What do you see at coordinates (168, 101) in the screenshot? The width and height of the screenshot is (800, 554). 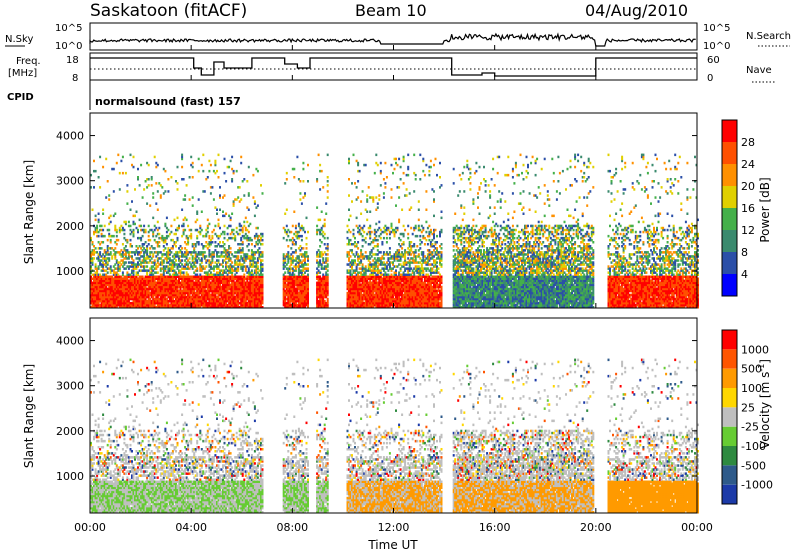 I see `cpid-value: normalsound (fast) 157` at bounding box center [168, 101].